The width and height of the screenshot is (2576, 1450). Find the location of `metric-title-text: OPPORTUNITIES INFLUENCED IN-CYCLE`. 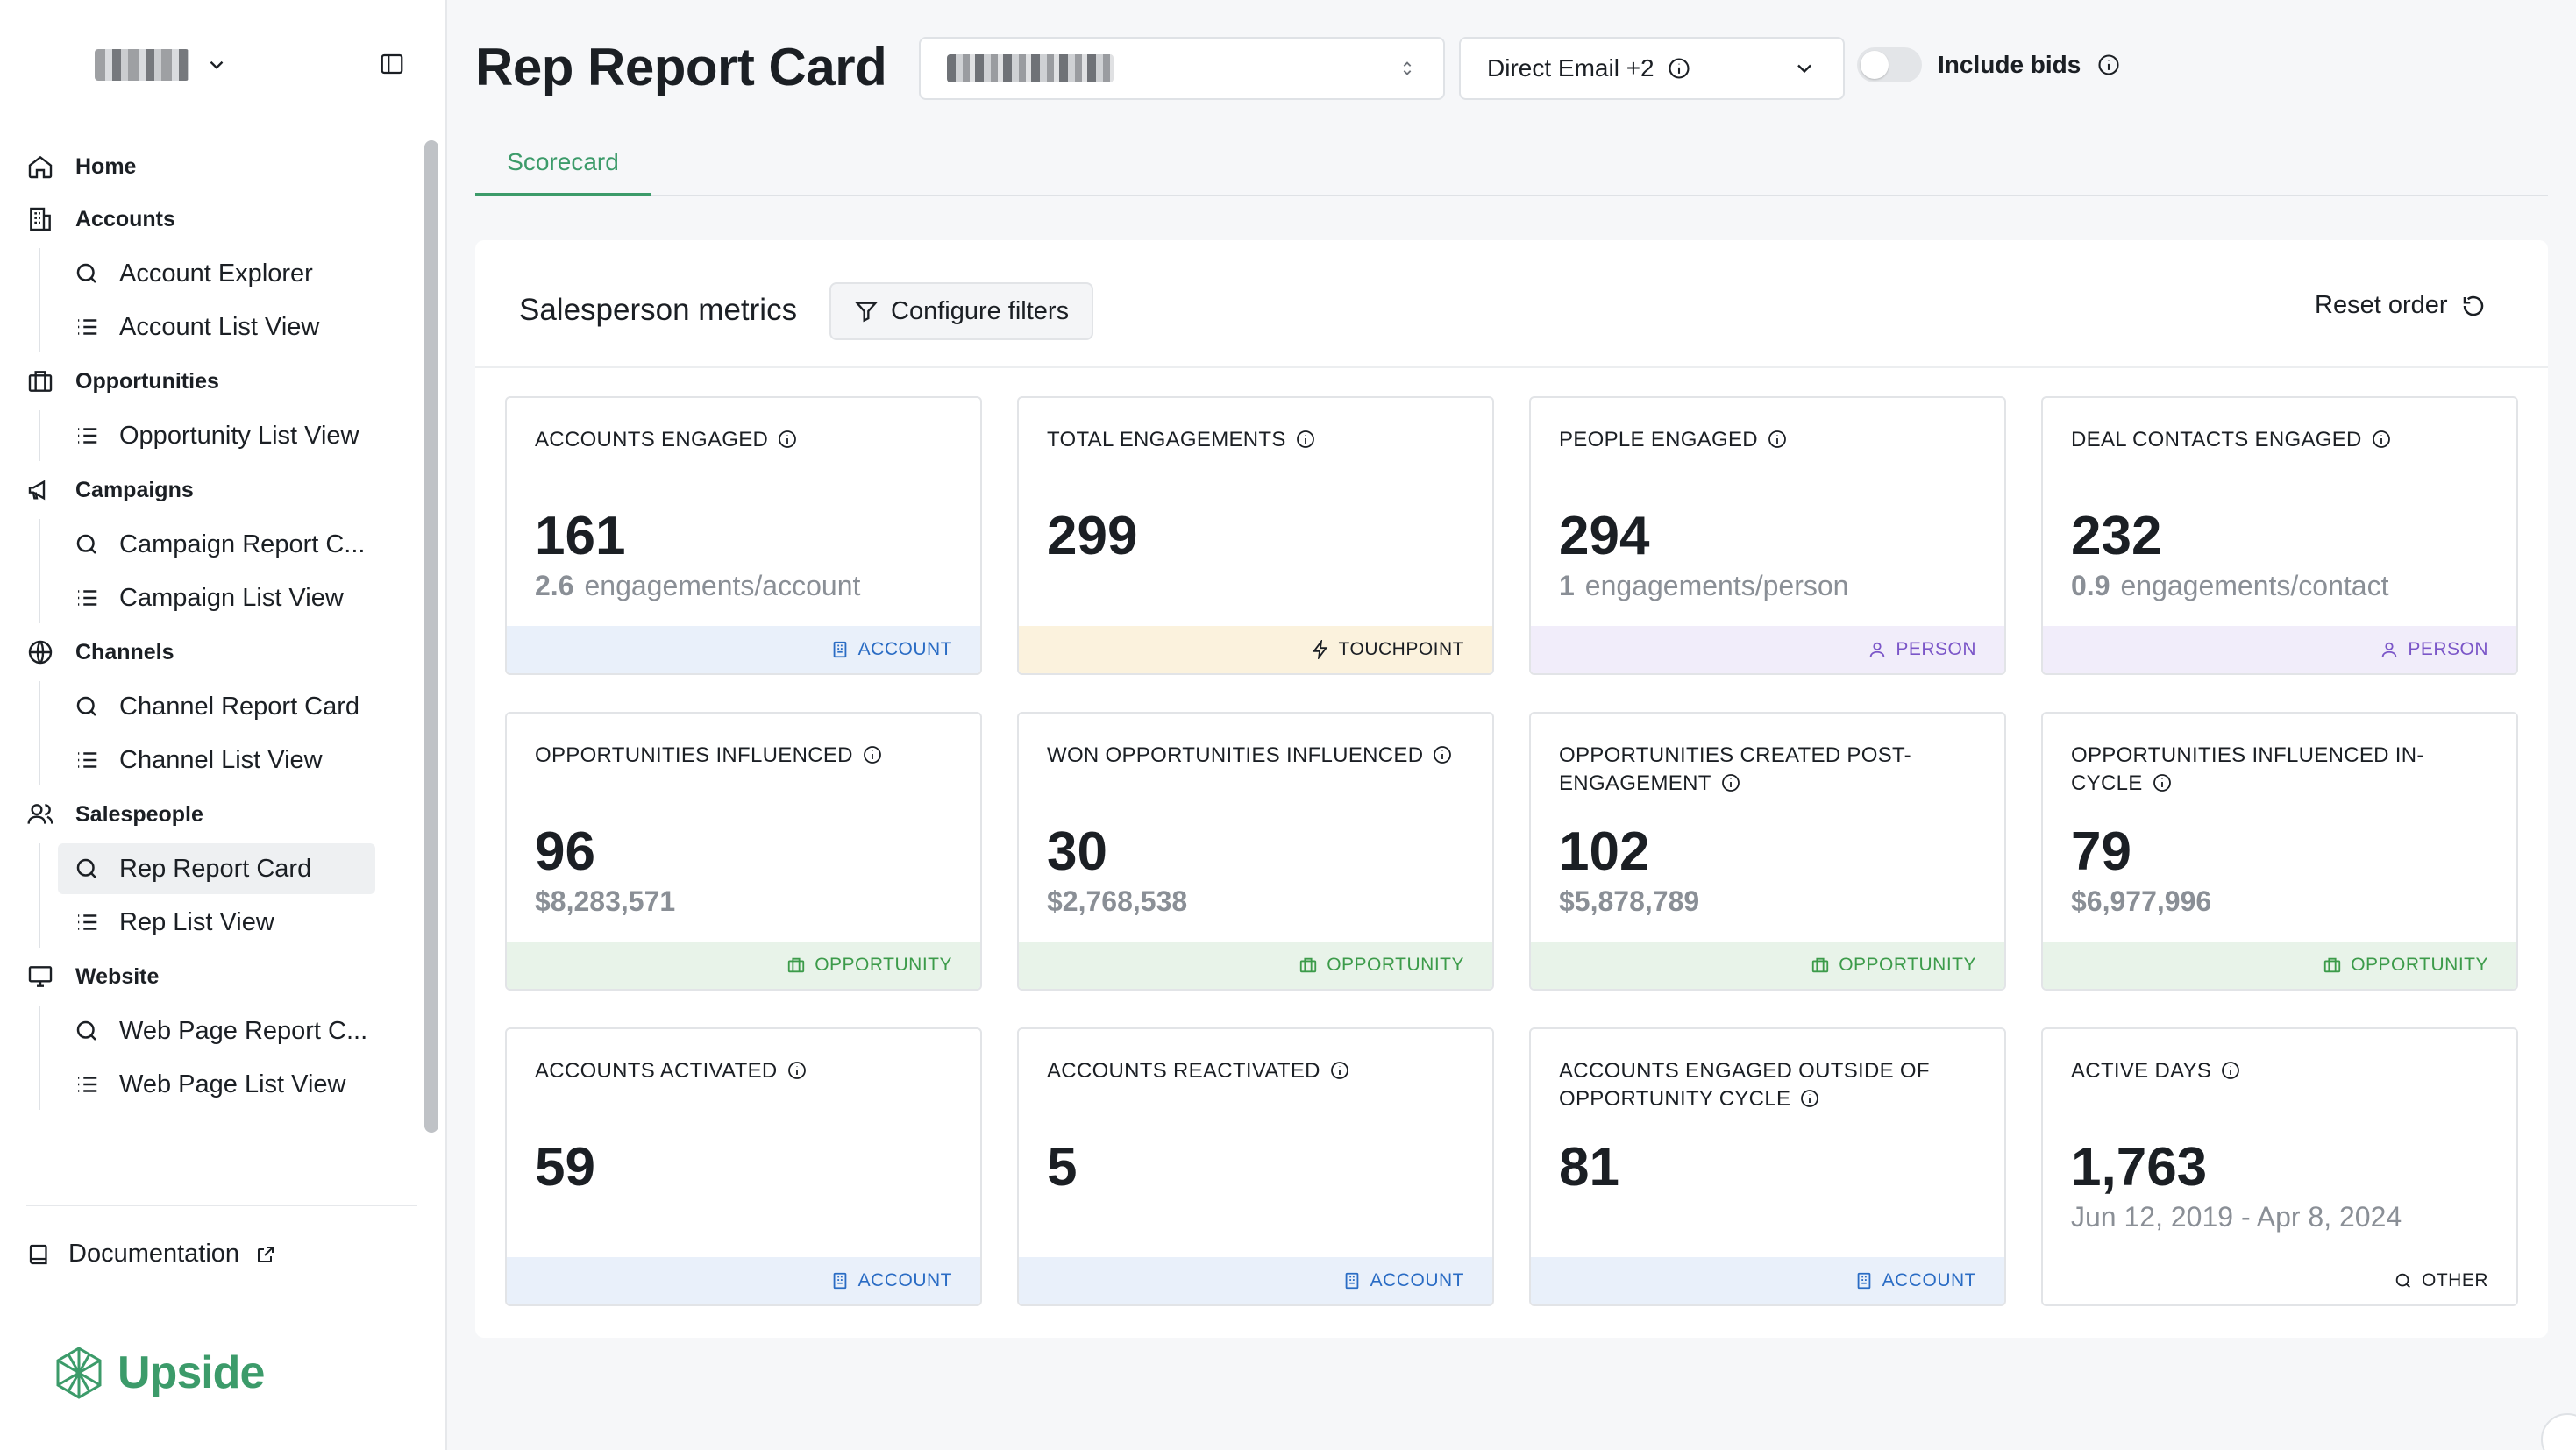

metric-title-text: OPPORTUNITIES INFLUENCED IN-CYCLE is located at coordinates (2247, 769).